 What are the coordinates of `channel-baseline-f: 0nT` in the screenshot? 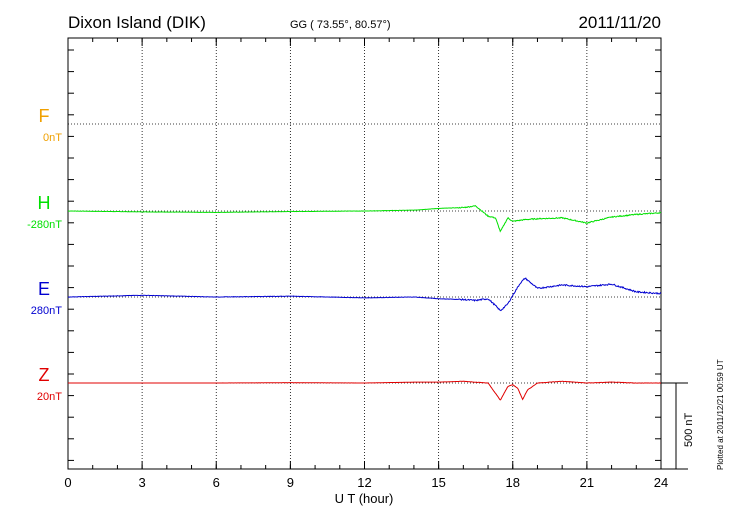 It's located at (52, 138).